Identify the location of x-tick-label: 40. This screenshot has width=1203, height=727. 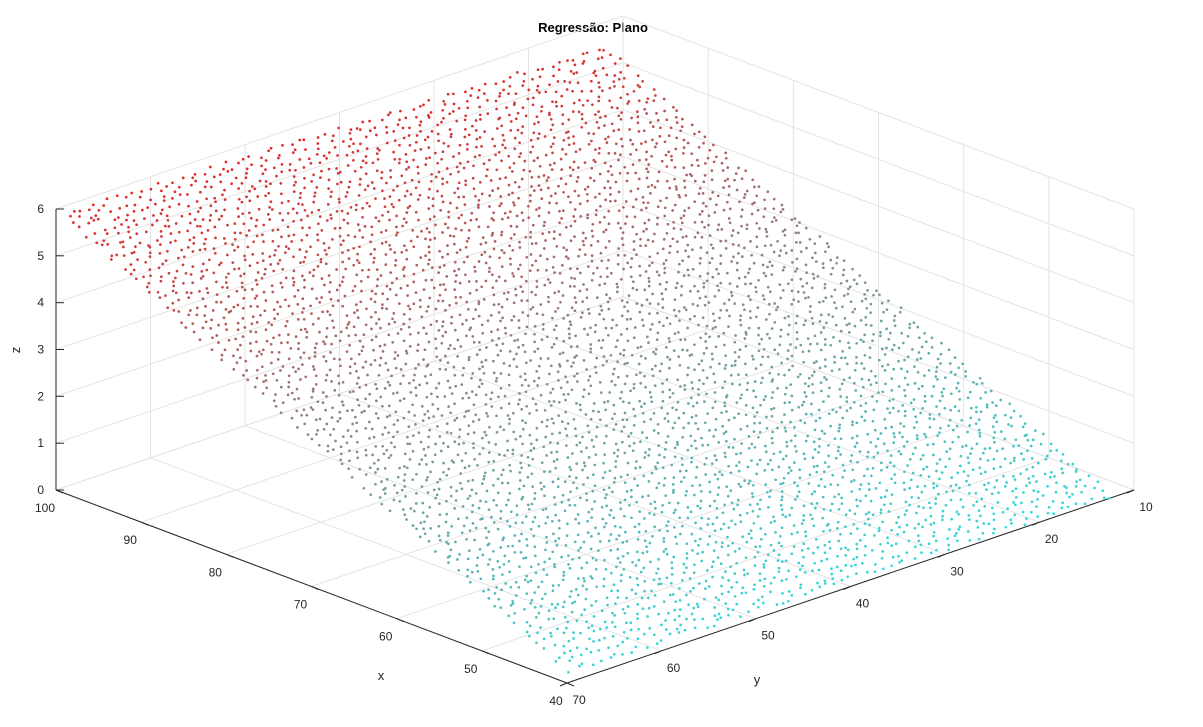
(556, 701).